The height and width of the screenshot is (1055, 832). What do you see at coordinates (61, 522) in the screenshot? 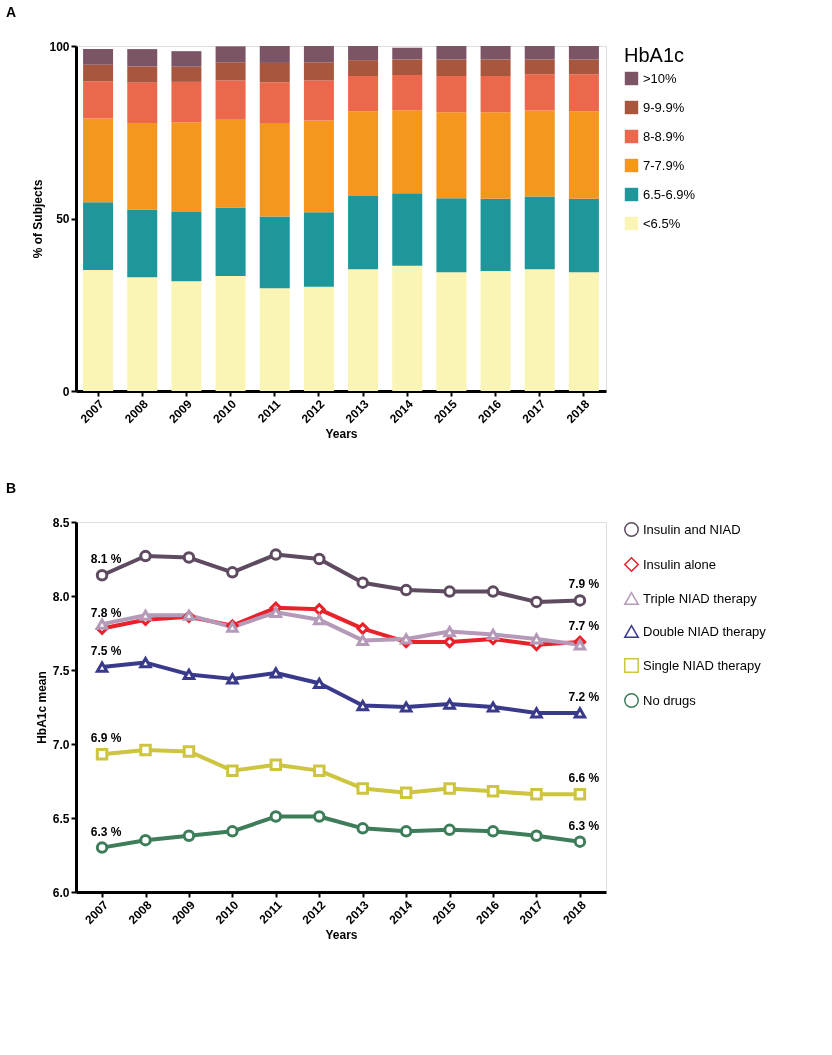
I see `y-tick-label: 8.5` at bounding box center [61, 522].